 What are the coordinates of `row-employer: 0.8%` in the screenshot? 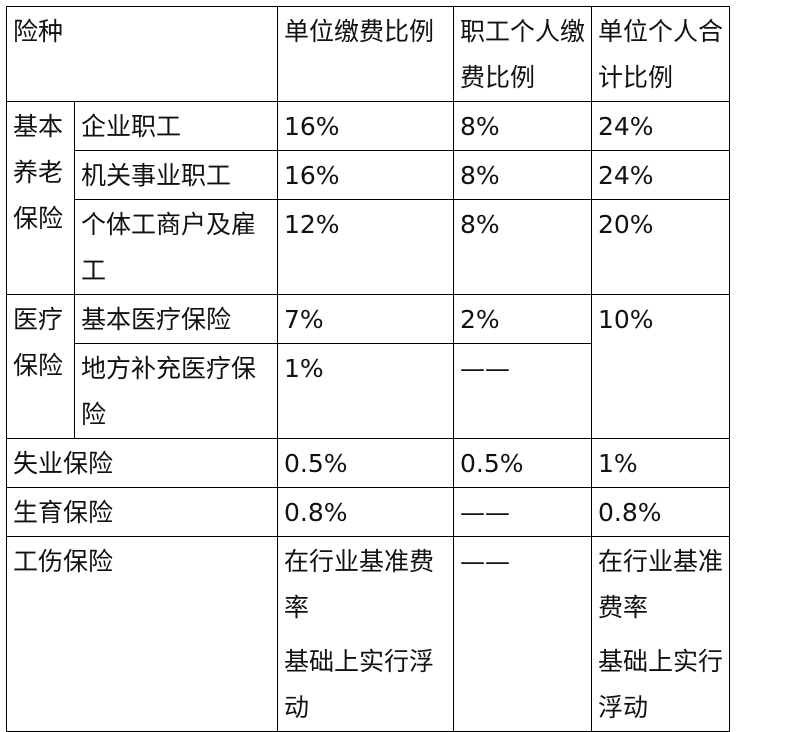 It's located at (365, 512).